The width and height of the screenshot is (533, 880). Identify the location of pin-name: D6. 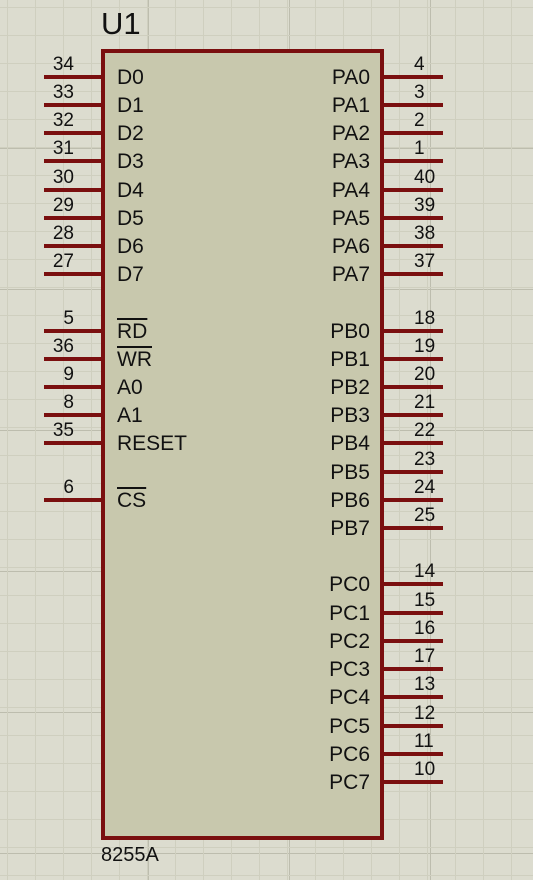
(130, 246).